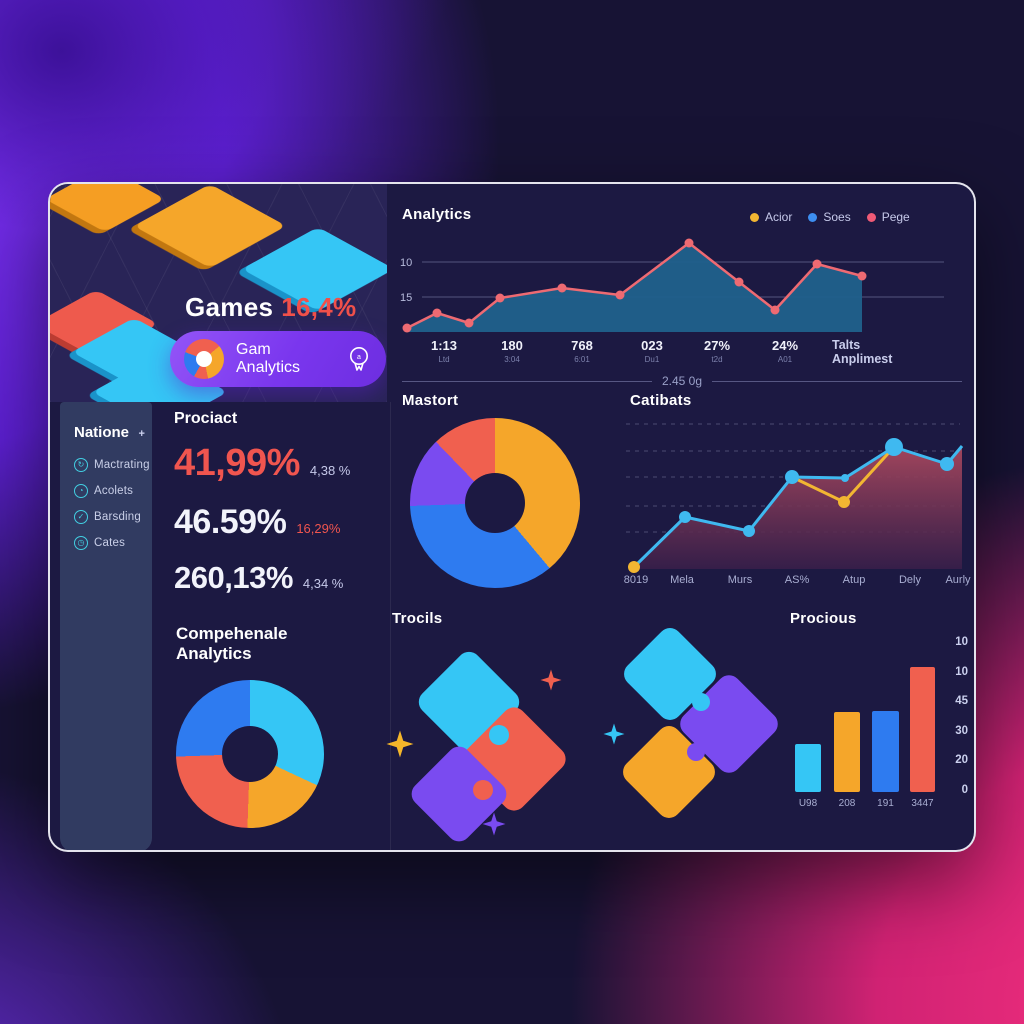  Describe the element at coordinates (823, 618) in the screenshot. I see `procious-title: Procious` at that location.